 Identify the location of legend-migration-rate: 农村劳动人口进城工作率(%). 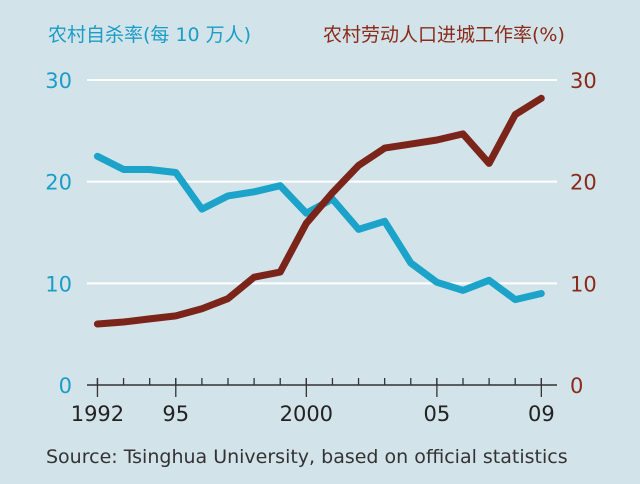
(444, 35).